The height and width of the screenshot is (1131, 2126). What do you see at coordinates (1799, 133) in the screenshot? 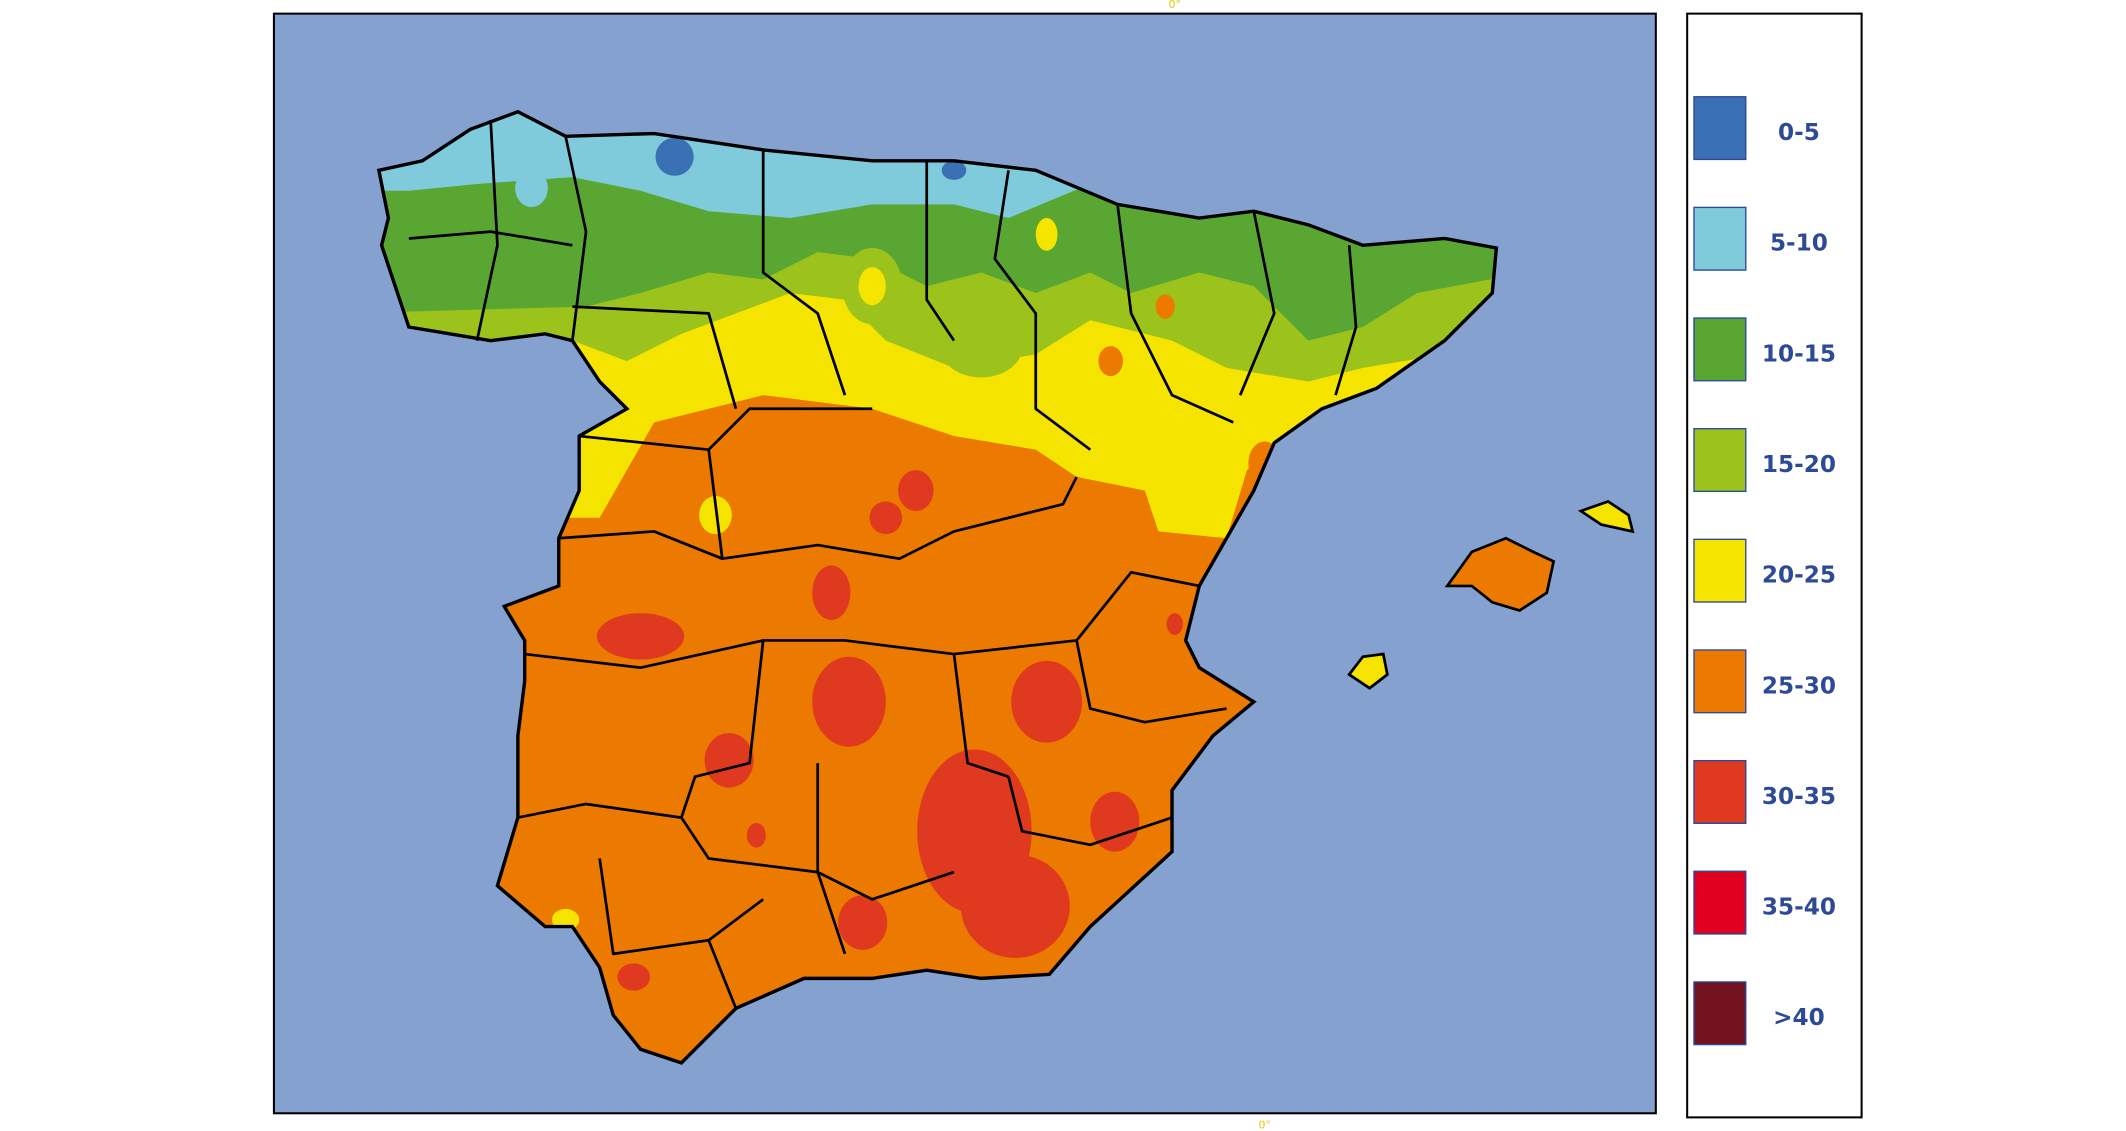
I see `legend-label: 0-5` at bounding box center [1799, 133].